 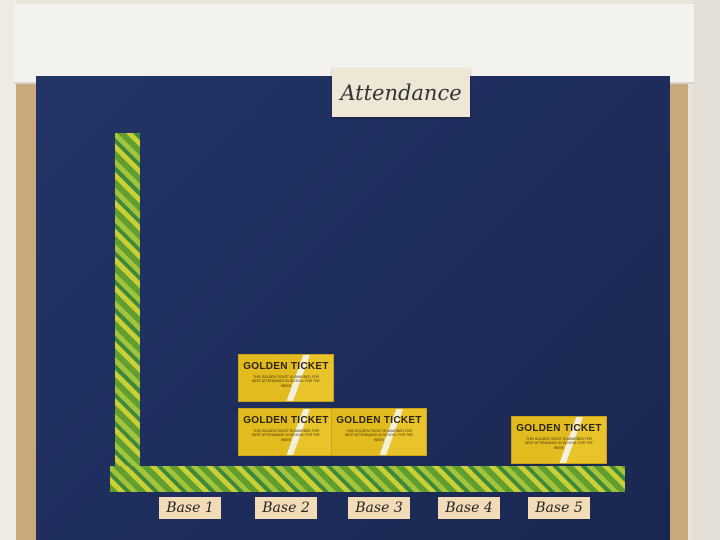 I want to click on x-tick-label: Base 4, so click(x=469, y=508).